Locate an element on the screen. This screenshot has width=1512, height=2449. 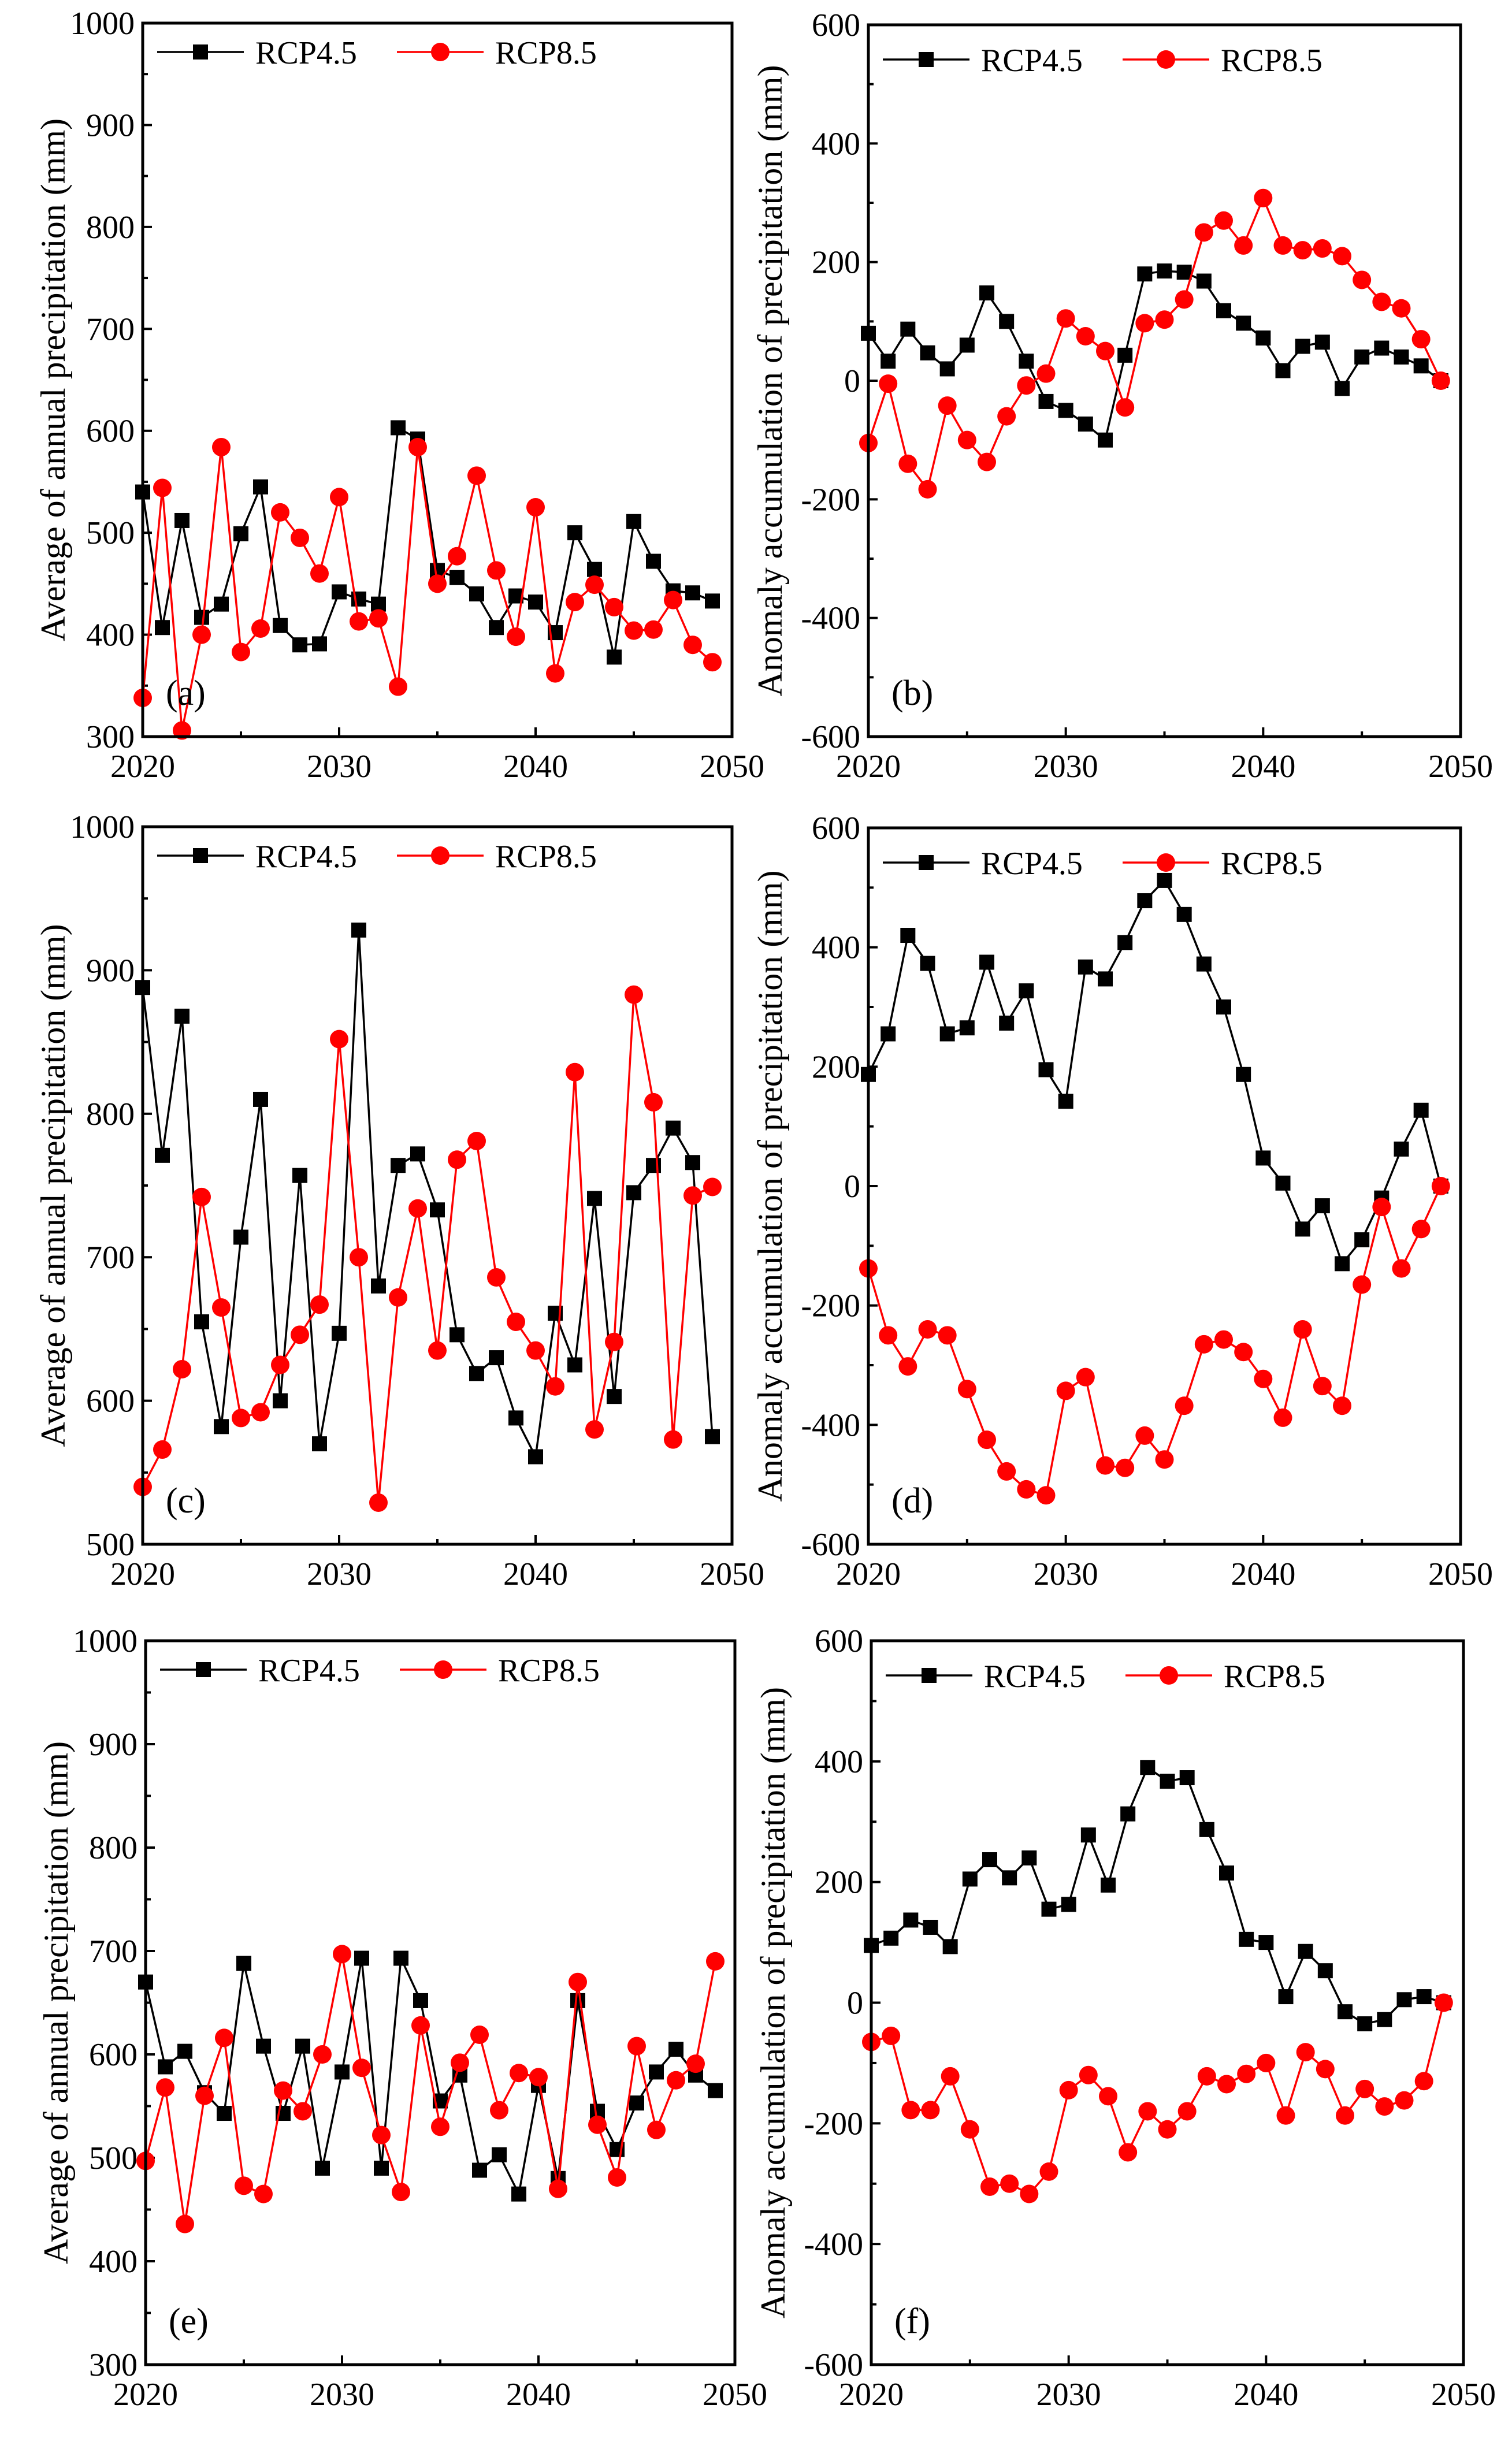
y-tick-label: 600 is located at coordinates (836, 25).